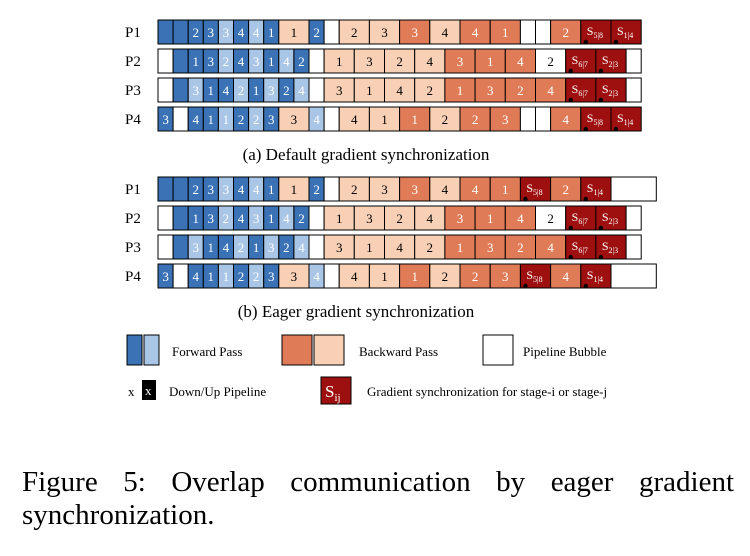  What do you see at coordinates (133, 120) in the screenshot?
I see `processor-label: P4` at bounding box center [133, 120].